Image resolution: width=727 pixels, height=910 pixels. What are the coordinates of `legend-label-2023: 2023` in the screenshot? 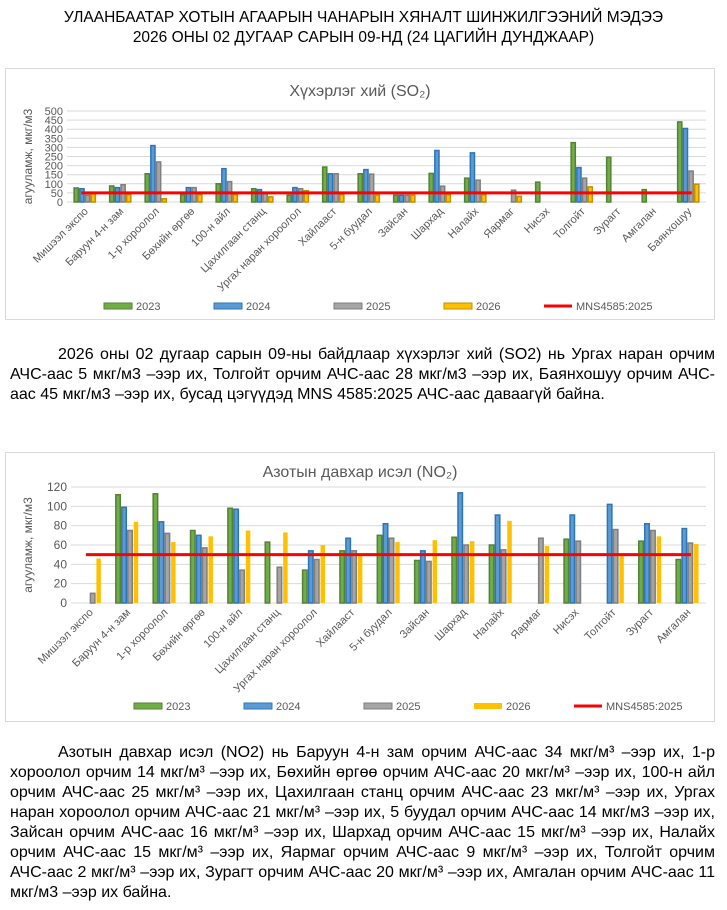 It's located at (148, 307).